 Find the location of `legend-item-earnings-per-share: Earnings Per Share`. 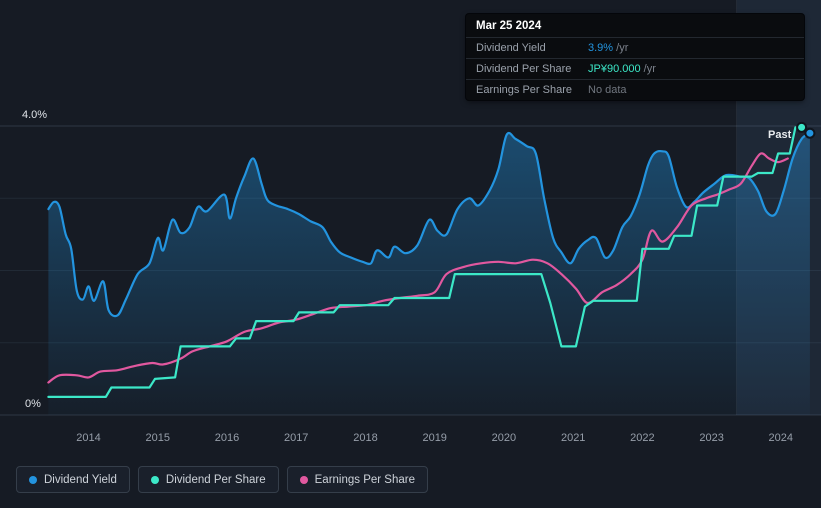

legend-item-earnings-per-share: Earnings Per Share is located at coordinates (357, 479).